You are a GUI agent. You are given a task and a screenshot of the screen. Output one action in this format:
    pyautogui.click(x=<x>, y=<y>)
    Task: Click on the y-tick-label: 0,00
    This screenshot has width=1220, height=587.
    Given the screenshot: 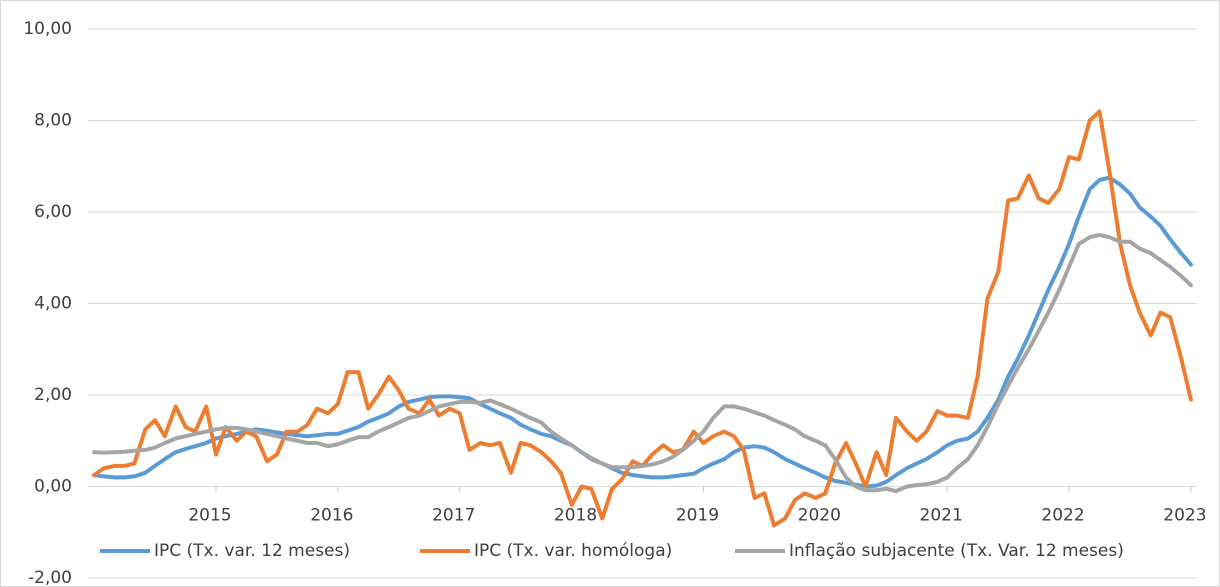 What is the action you would take?
    pyautogui.click(x=53, y=487)
    